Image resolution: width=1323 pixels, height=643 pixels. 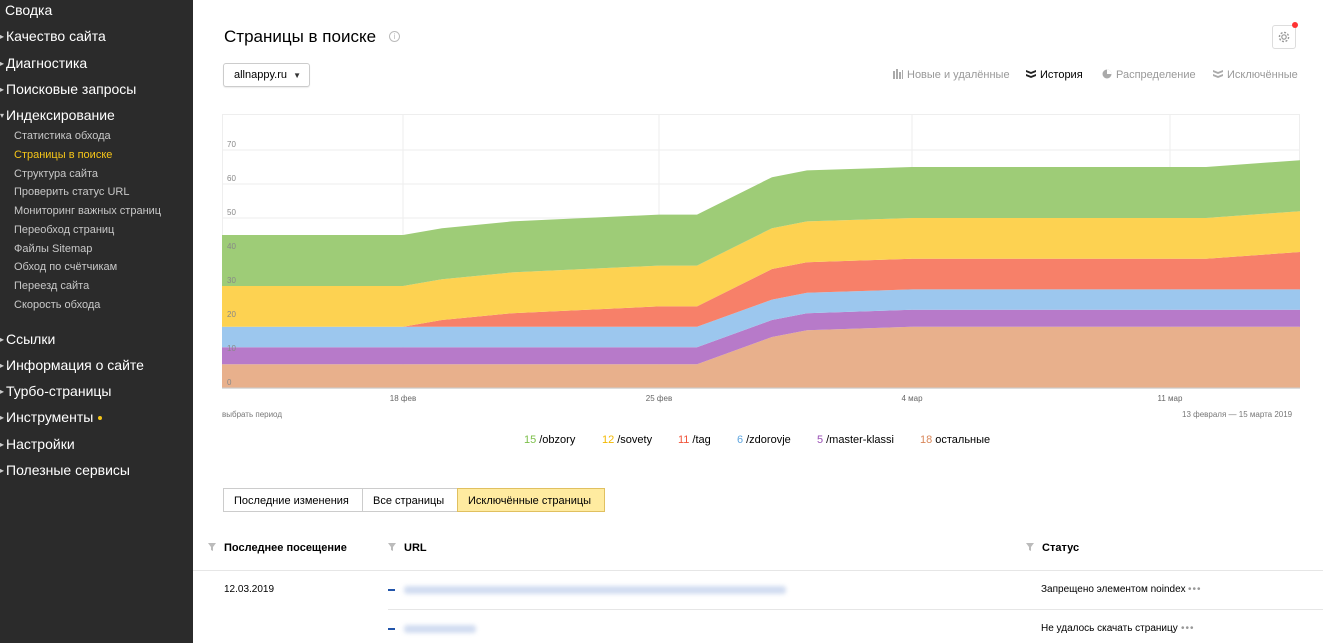 I want to click on tab-label: Исключённые, so click(x=1262, y=75).